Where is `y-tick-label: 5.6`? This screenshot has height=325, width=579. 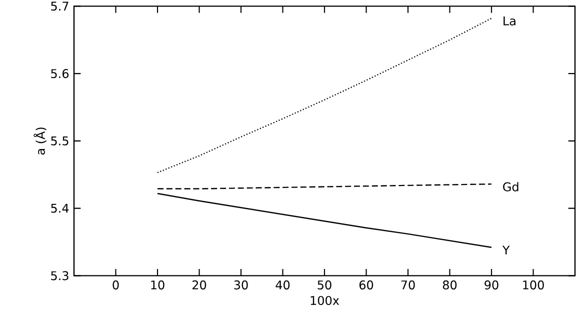
y-tick-label: 5.6 is located at coordinates (60, 73).